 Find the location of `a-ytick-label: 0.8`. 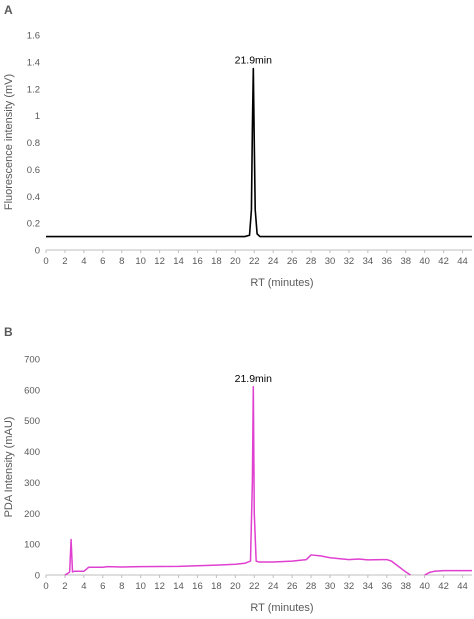

a-ytick-label: 0.8 is located at coordinates (33, 143).